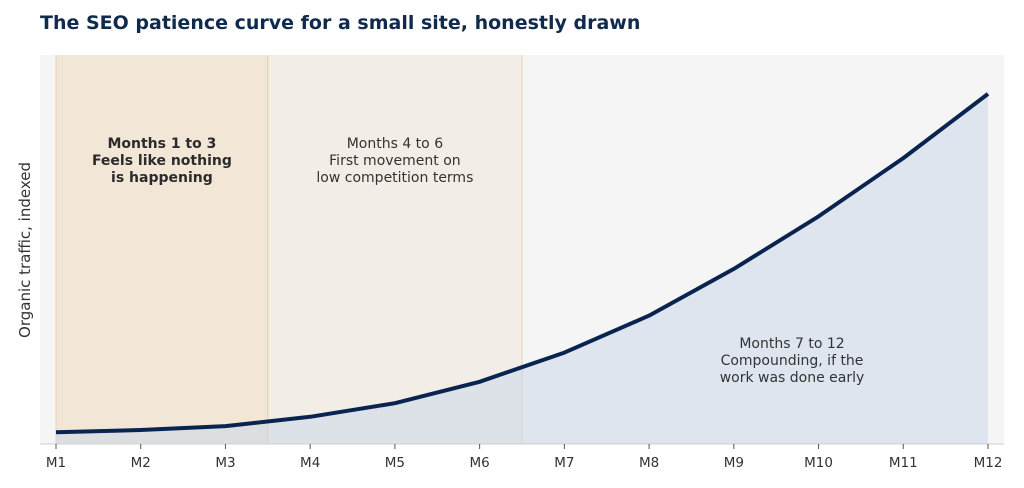  What do you see at coordinates (564, 463) in the screenshot?
I see `x-tick-label: M7` at bounding box center [564, 463].